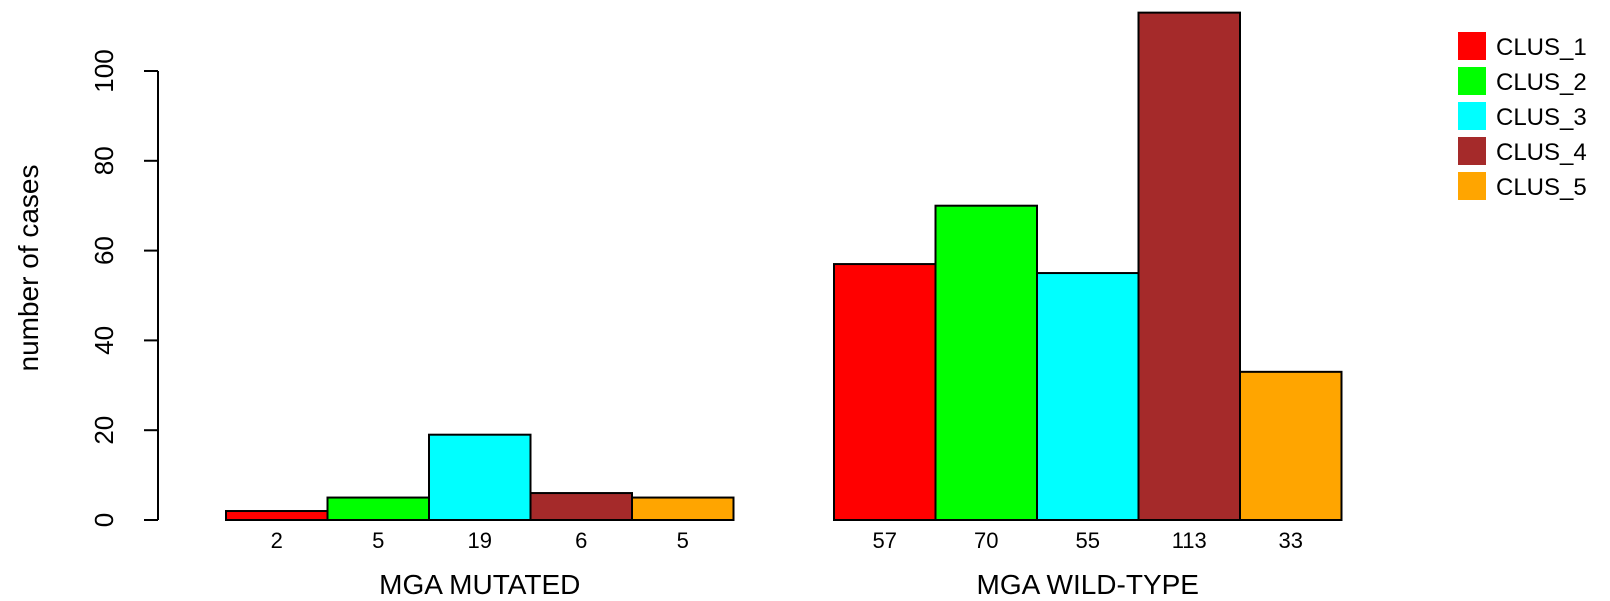  I want to click on legend: CLUS_1 CLUS_2 CLUS_3 CLUS_4 CLUS_5, so click(1522, 116).